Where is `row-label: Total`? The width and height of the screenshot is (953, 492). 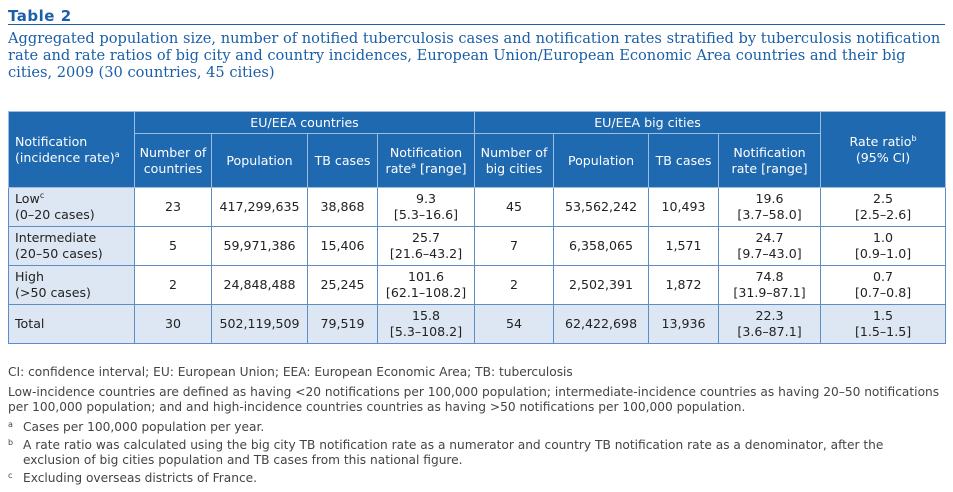
row-label: Total is located at coordinates (71, 324).